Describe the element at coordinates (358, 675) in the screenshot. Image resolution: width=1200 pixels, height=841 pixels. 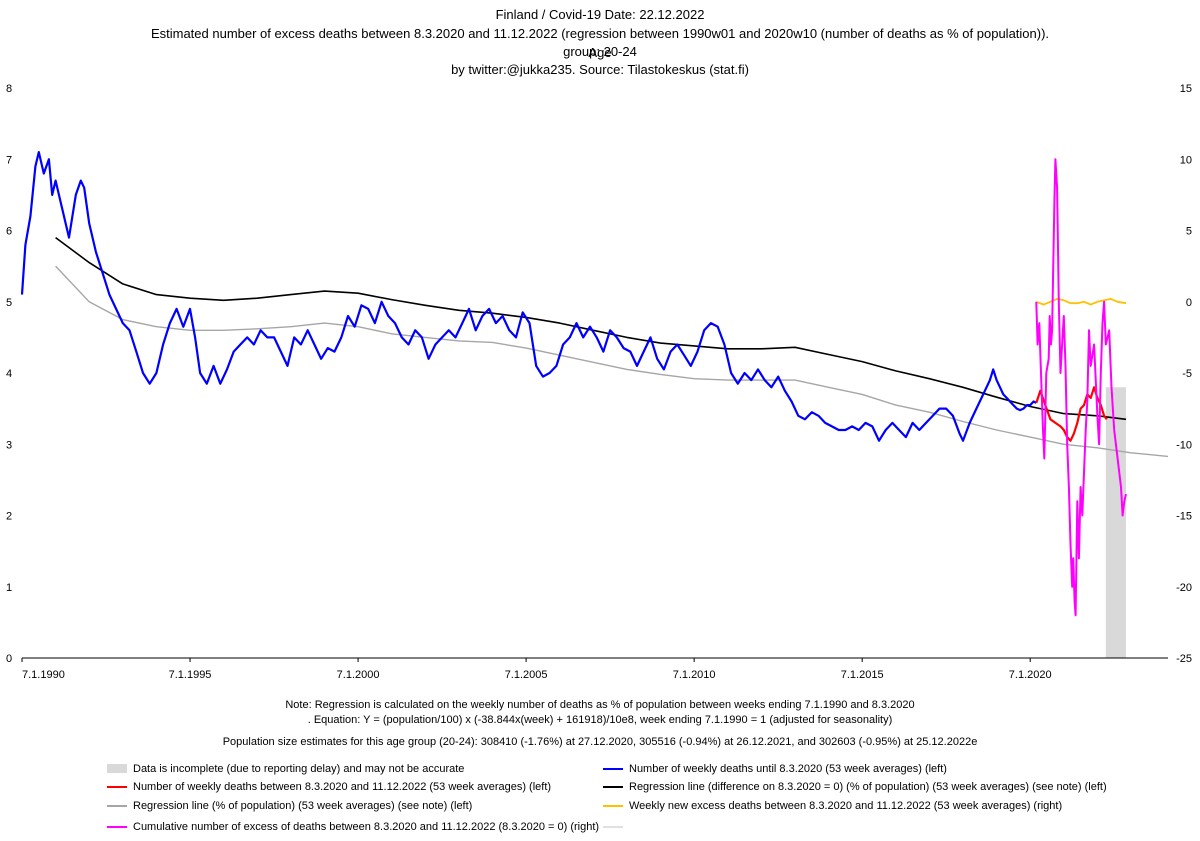
I see `x-axis-tick-label: 7.1.2000` at that location.